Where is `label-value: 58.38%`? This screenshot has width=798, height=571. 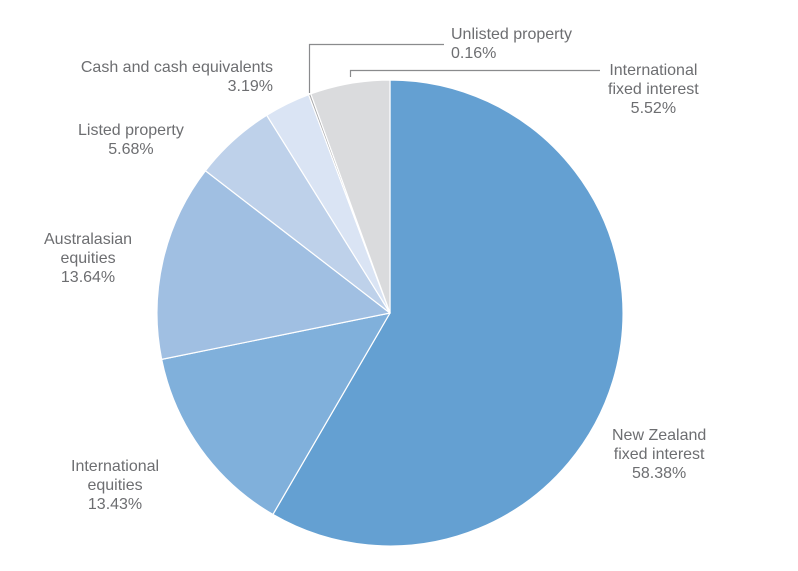 label-value: 58.38% is located at coordinates (659, 473).